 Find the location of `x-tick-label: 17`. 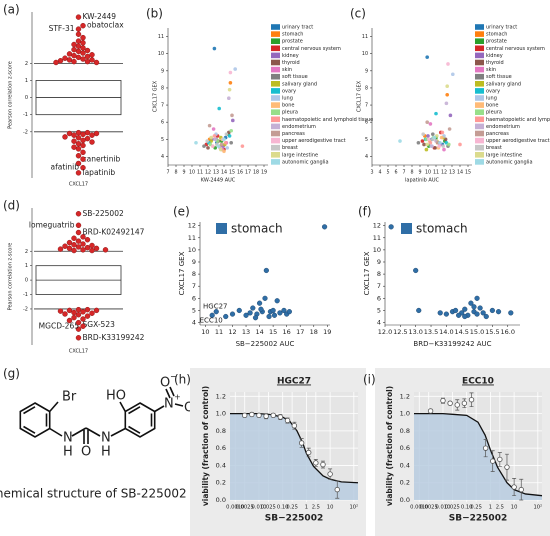

x-tick-label: 17 is located at coordinates (248, 173).